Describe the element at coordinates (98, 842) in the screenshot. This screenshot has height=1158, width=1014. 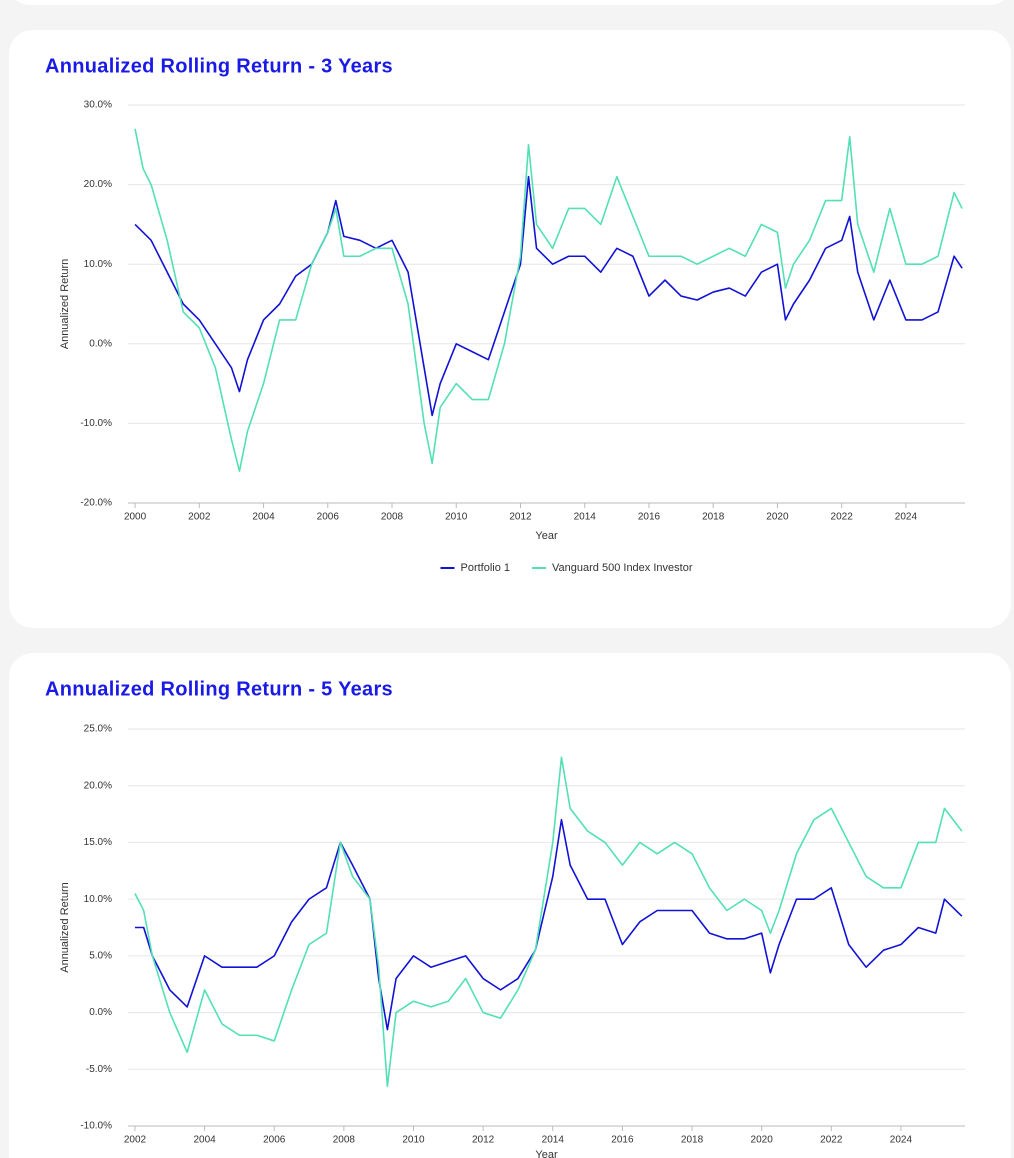
I see `y-tick-label: 15.0%` at that location.